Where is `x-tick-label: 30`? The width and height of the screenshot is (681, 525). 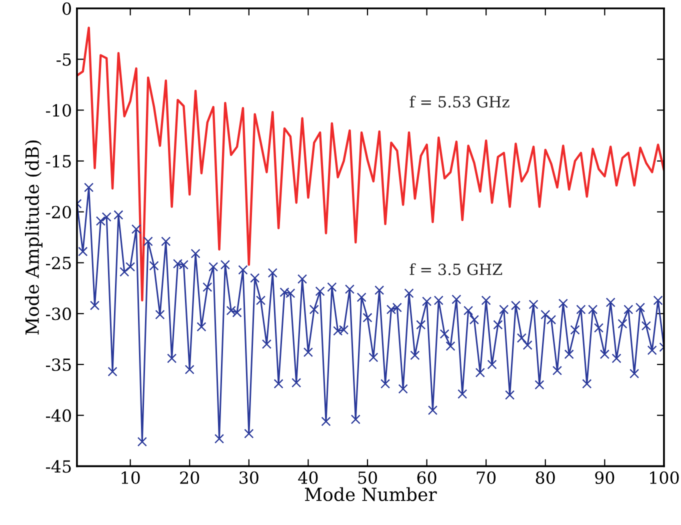
x-tick-label: 30 is located at coordinates (249, 477).